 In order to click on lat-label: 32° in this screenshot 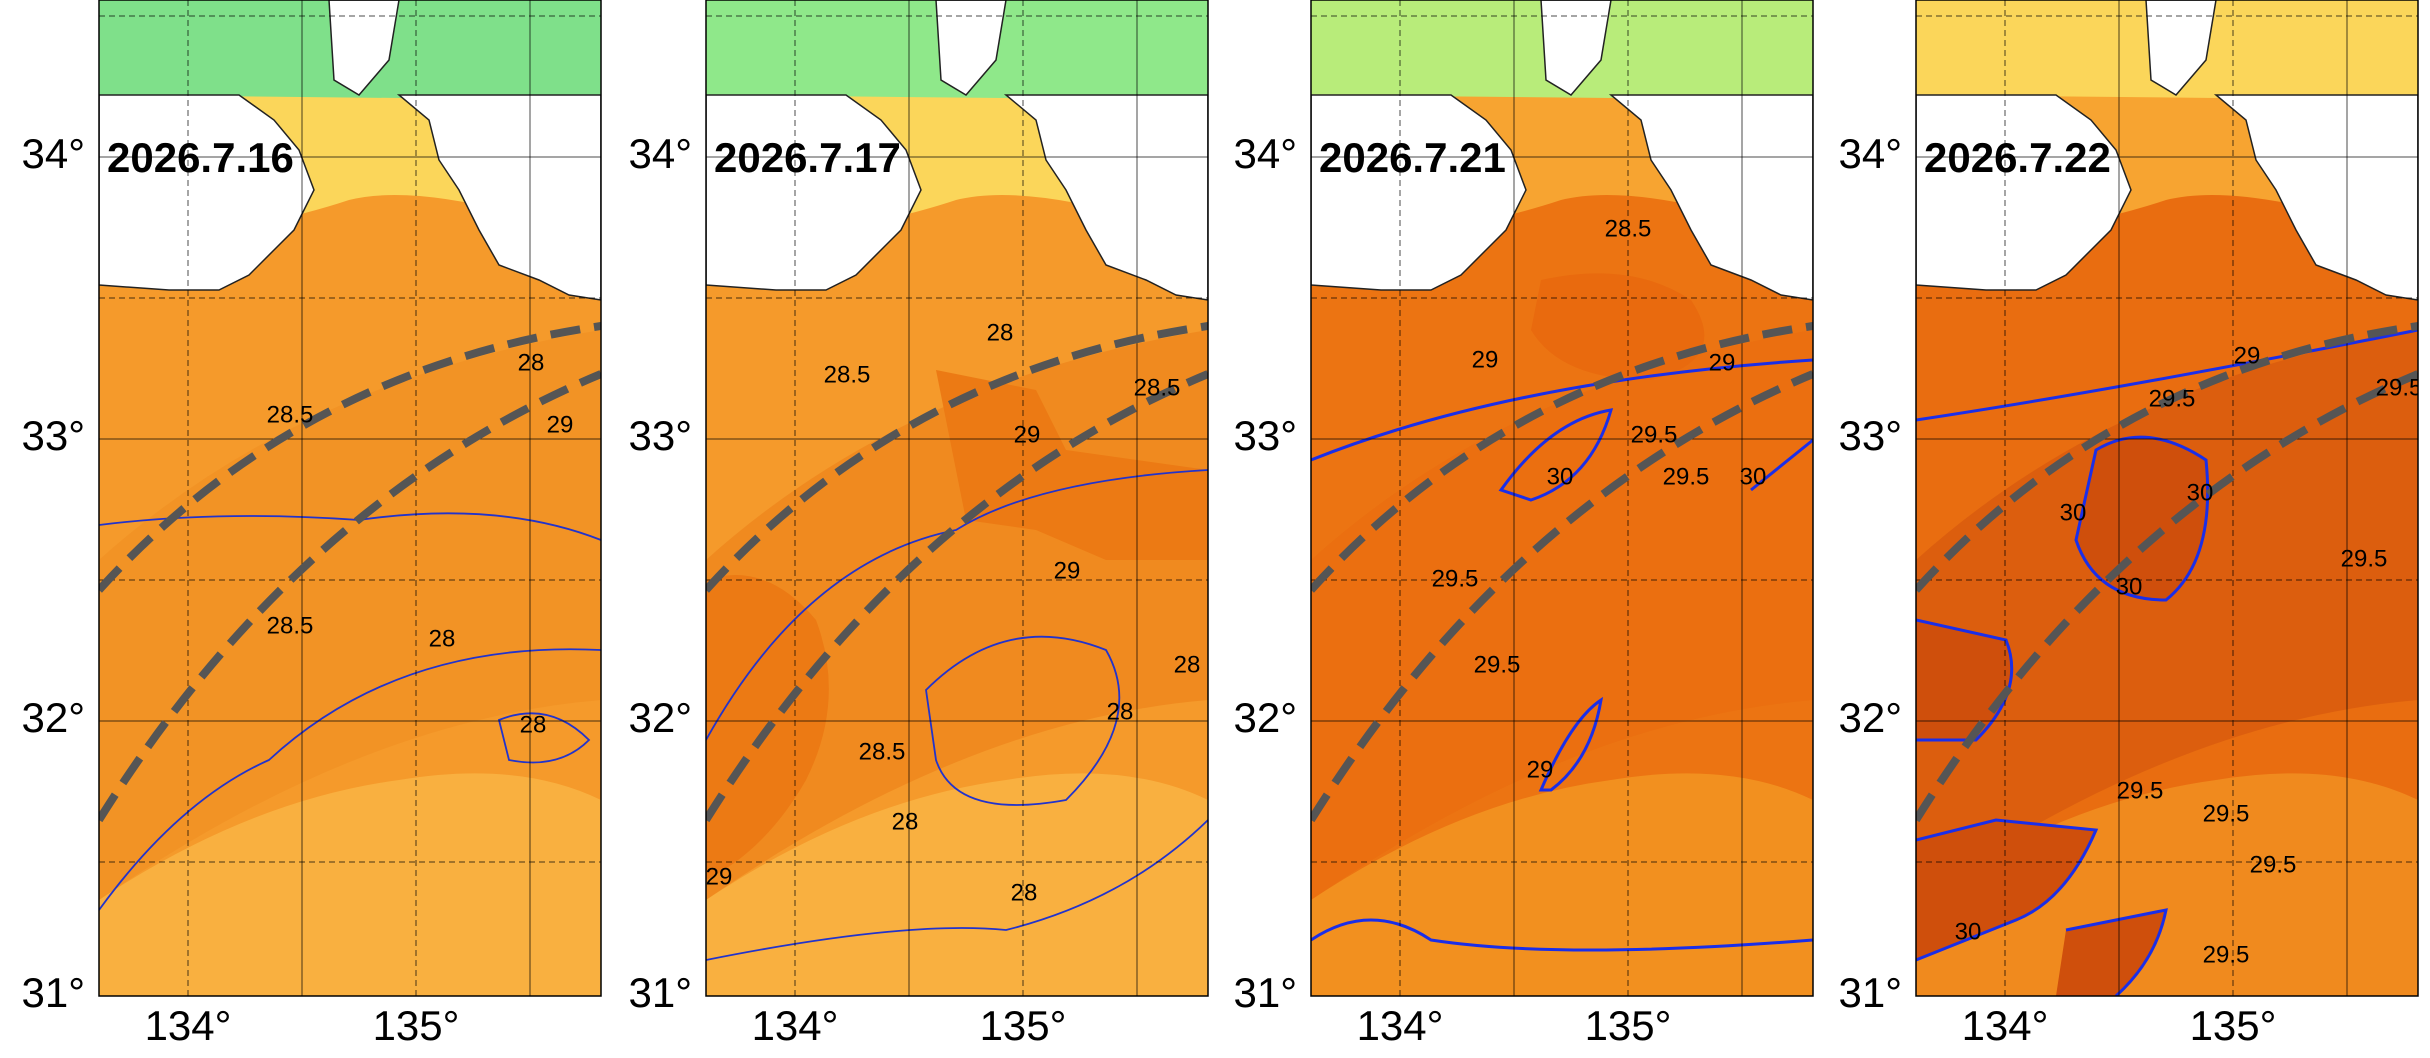, I will do `click(53, 717)`.